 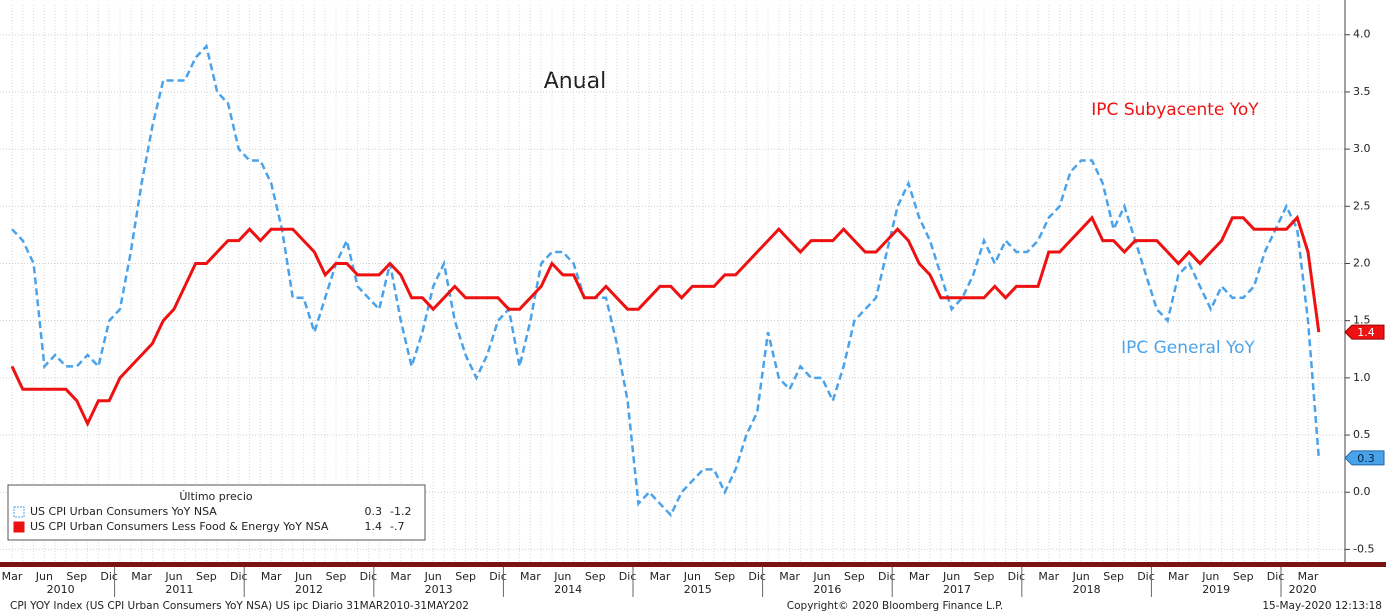 What do you see at coordinates (1362, 320) in the screenshot?
I see `y-tick-label: 1.5` at bounding box center [1362, 320].